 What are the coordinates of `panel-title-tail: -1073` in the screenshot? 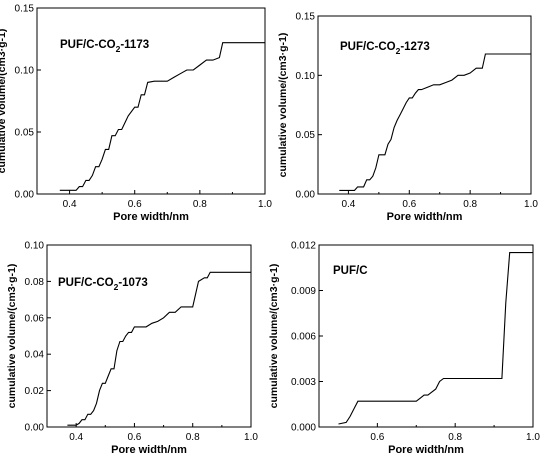 It's located at (132, 283).